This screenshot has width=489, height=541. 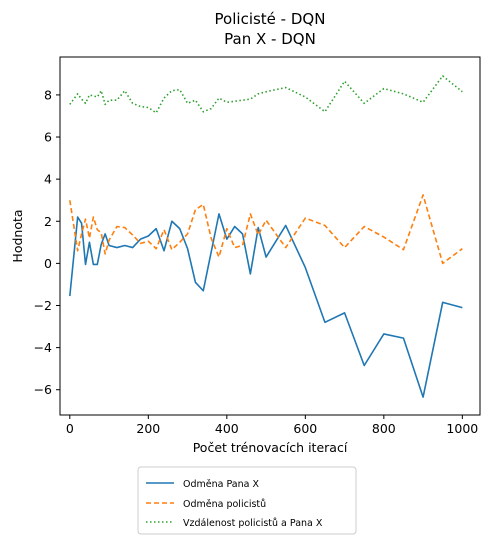 What do you see at coordinates (384, 428) in the screenshot?
I see `x-tick-label-4: 800` at bounding box center [384, 428].